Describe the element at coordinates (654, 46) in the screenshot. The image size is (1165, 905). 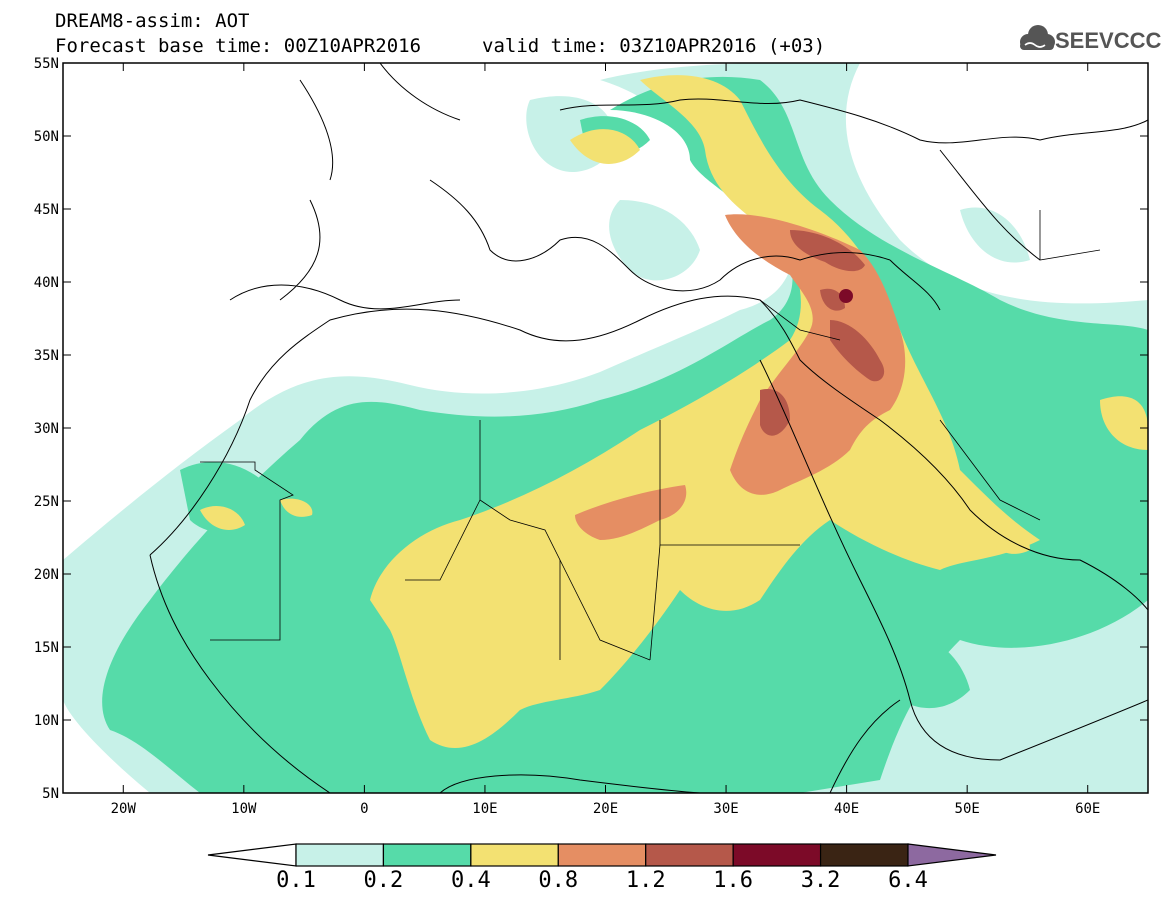
I see `valid-time: valid time: 03Z10APR2016 (+03)` at that location.